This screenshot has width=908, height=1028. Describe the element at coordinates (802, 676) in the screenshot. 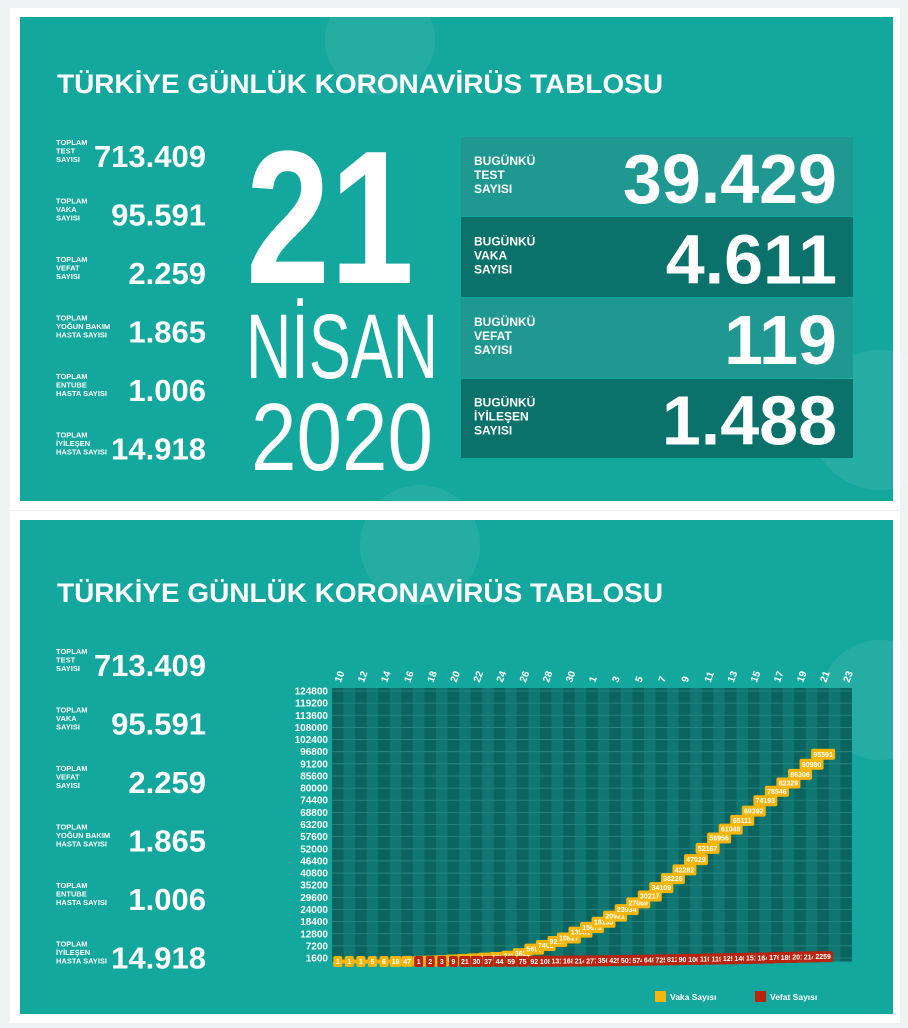

I see `x-tick-label: 19` at that location.